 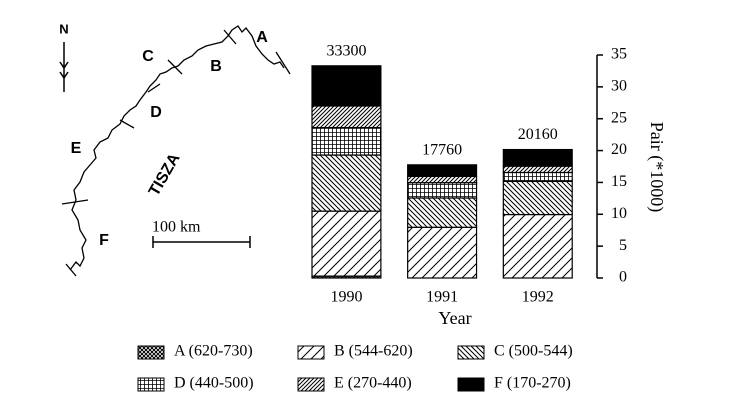 I want to click on legend-label: E (270-440), so click(x=373, y=383).